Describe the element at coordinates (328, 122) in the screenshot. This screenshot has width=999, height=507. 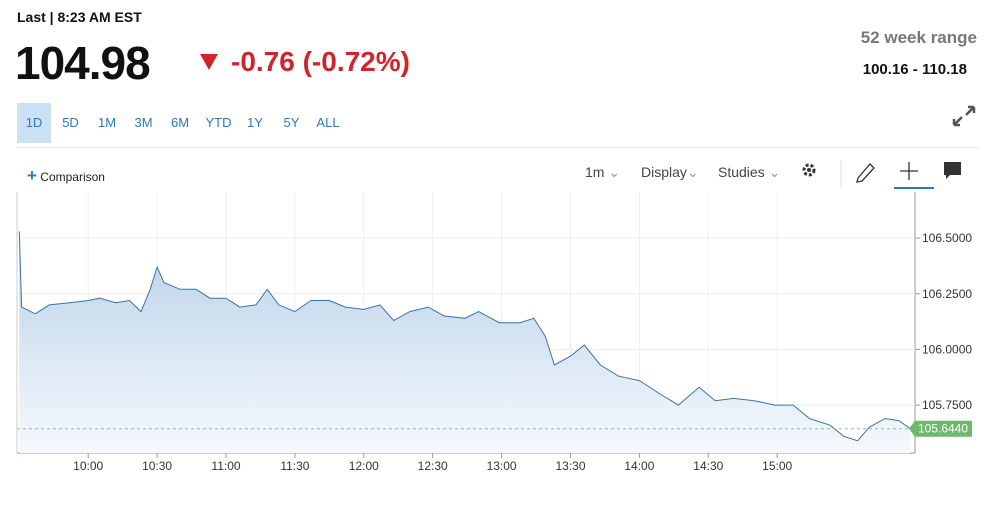
I see `range-tab: ALL` at that location.